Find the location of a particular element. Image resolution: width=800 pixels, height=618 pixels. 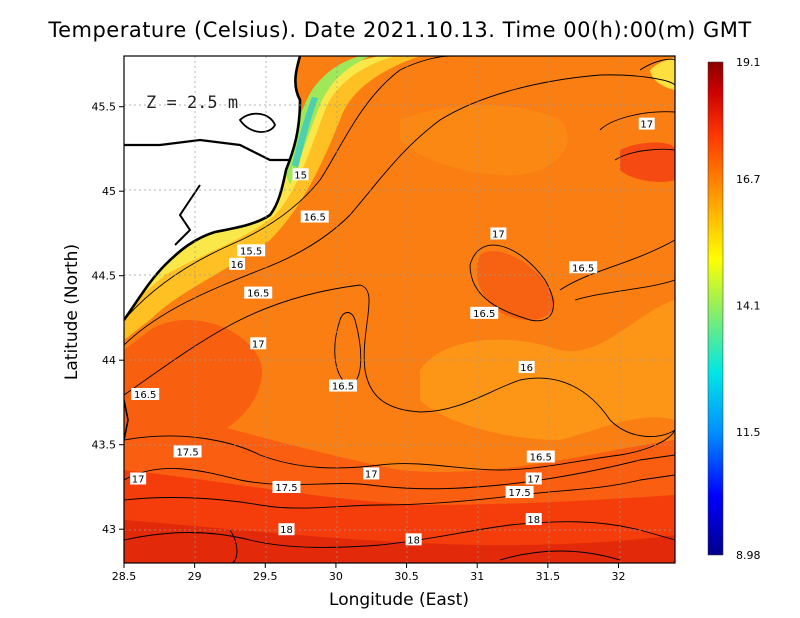

x-axis-ticks: 28.5 29 29.5 30 30.5 31 31.5 32 is located at coordinates (368, 573).